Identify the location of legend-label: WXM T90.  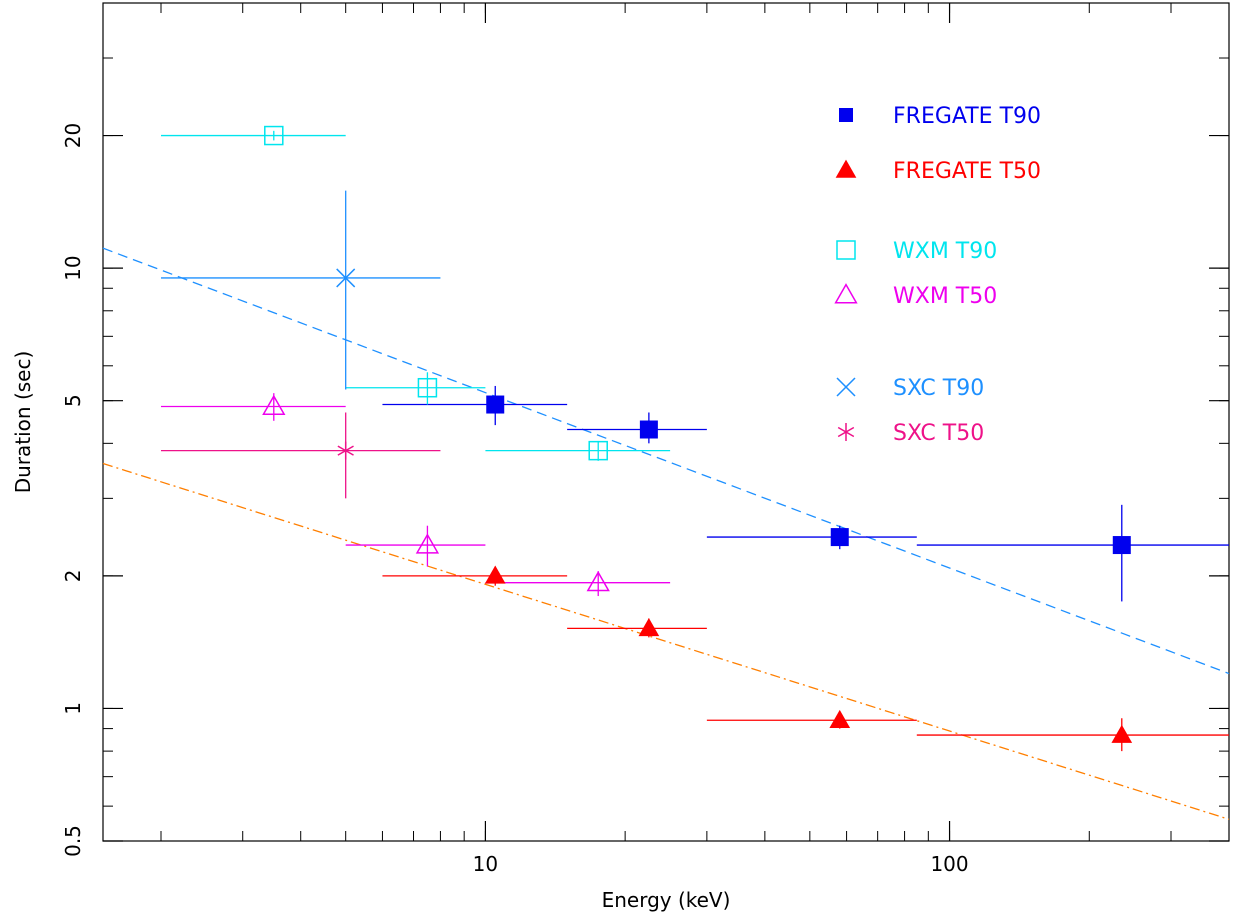
(945, 251).